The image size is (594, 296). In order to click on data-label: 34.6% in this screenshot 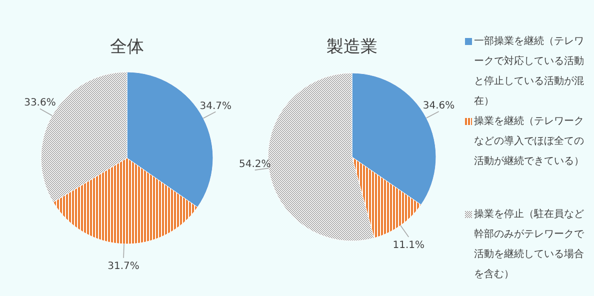, I will do `click(438, 106)`.